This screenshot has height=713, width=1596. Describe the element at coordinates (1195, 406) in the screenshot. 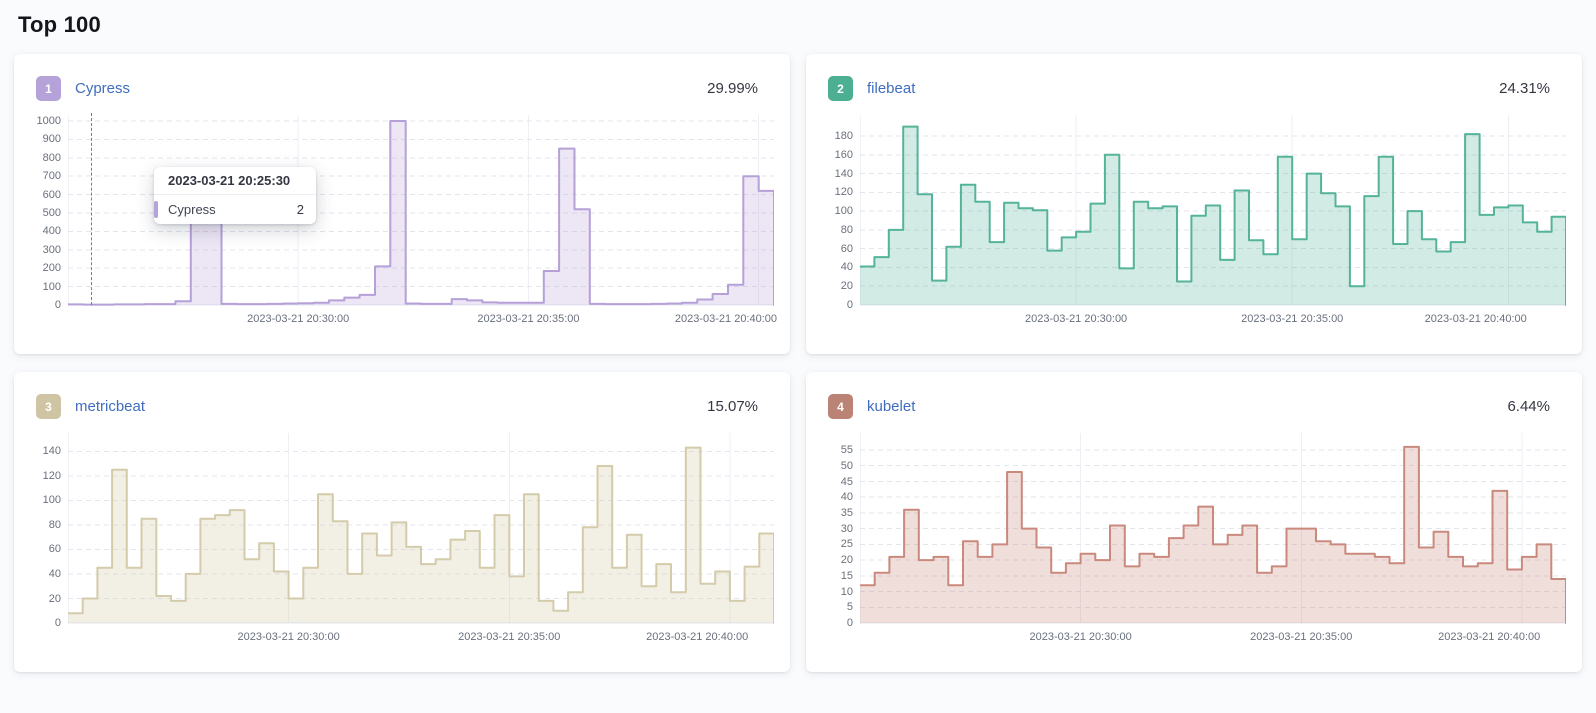

I see `panel-header: 4 kubelet 6.44%` at that location.